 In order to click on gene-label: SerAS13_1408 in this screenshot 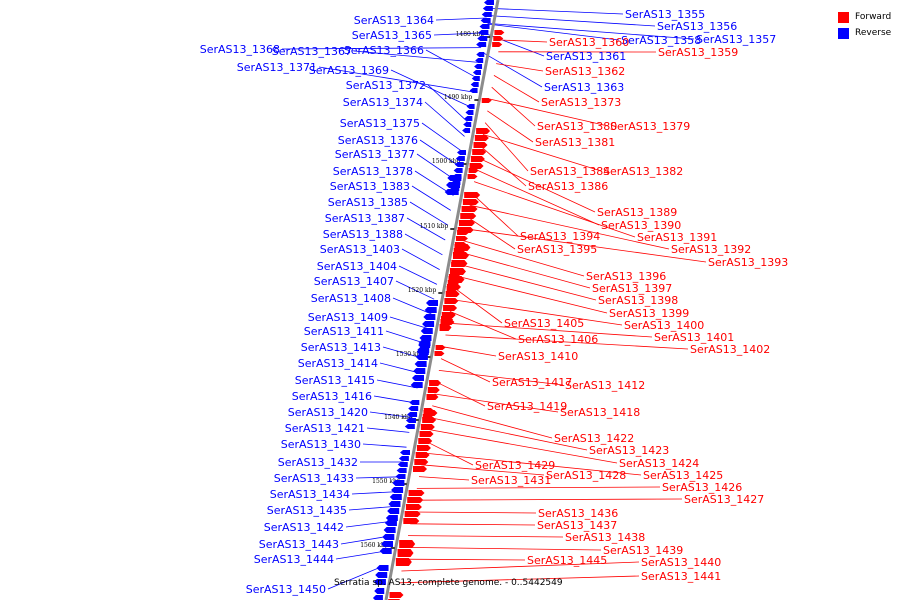, I will do `click(351, 298)`.